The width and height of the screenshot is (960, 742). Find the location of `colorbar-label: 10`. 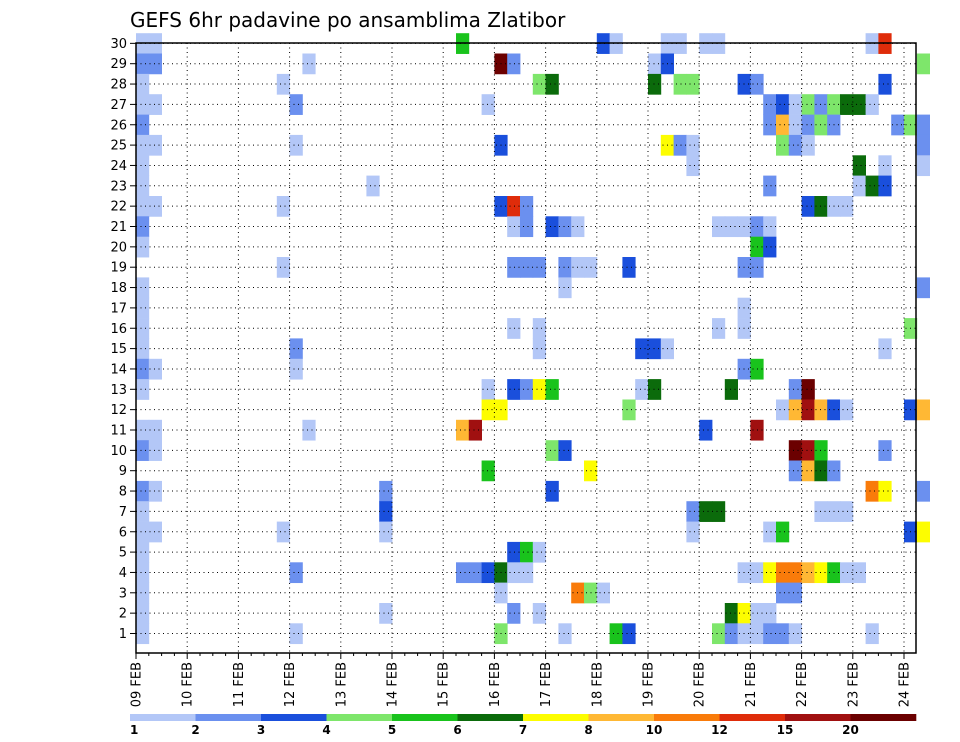

colorbar-label: 10 is located at coordinates (654, 730).